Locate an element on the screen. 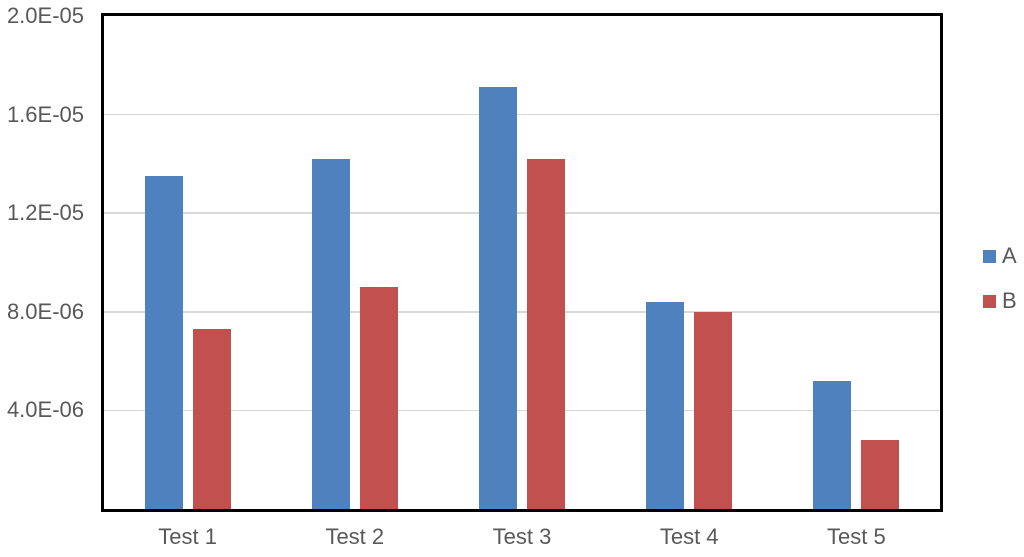 The width and height of the screenshot is (1024, 557). legend-item-a: A is located at coordinates (1000, 256).